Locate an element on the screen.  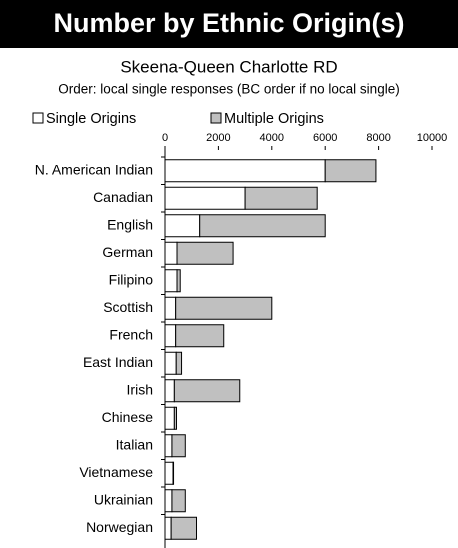
title-band is located at coordinates (229, 24).